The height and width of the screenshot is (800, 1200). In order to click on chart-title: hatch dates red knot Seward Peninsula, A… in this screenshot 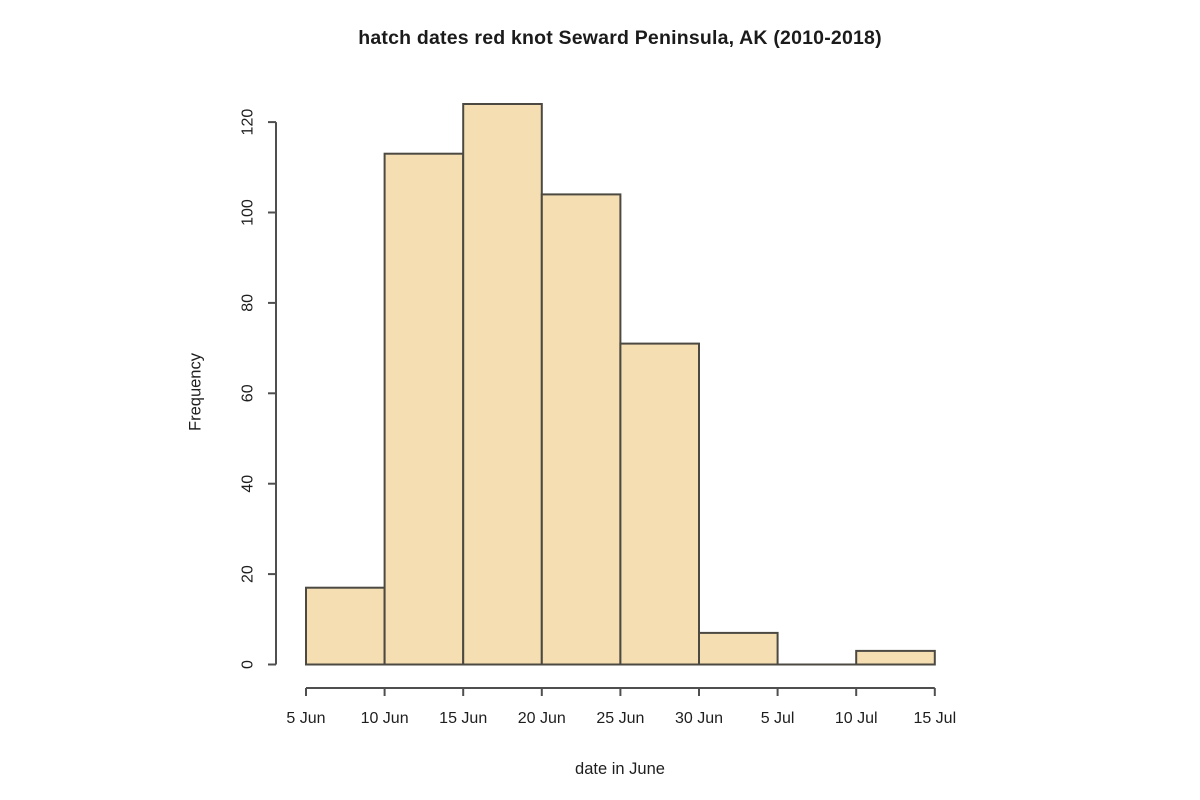, I will do `click(620, 38)`.